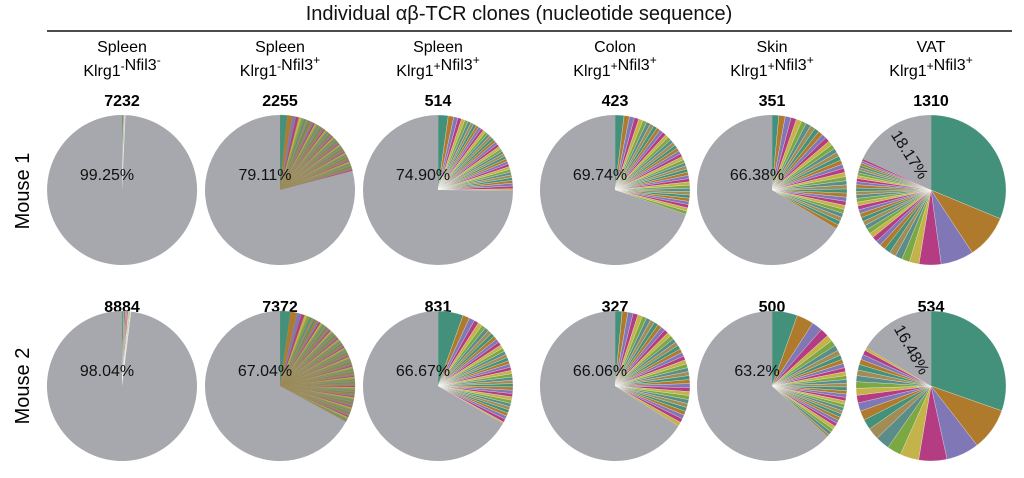 This screenshot has width=1024, height=478. Describe the element at coordinates (423, 371) in the screenshot. I see `pie-remainder-label: 66.67%` at that location.